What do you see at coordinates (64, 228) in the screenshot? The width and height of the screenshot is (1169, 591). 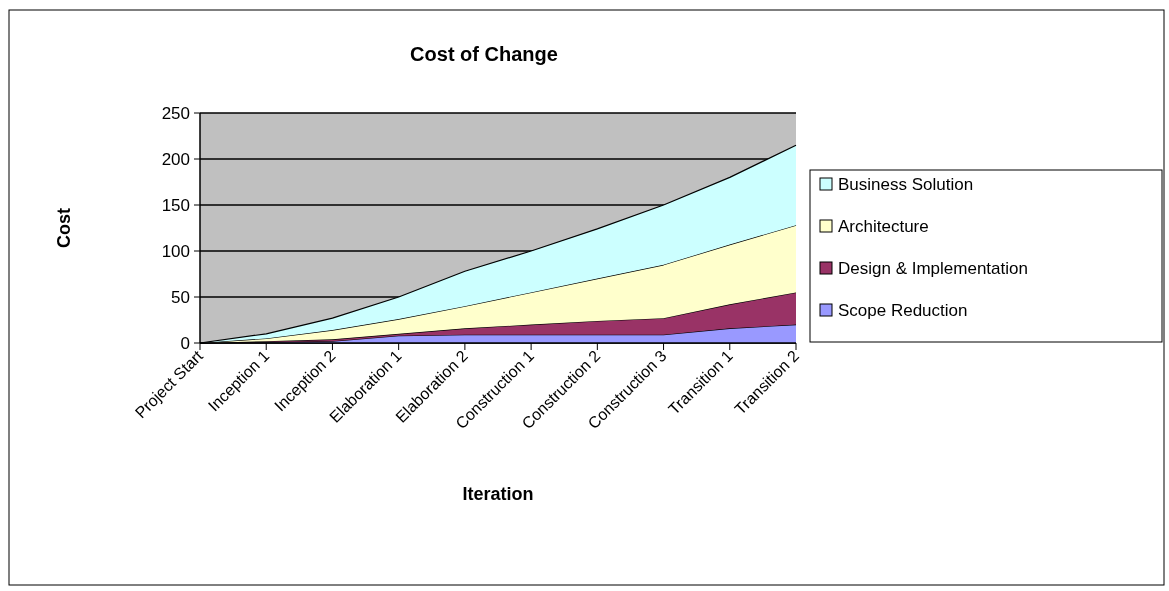 I see `y-axis-title: Cost` at bounding box center [64, 228].